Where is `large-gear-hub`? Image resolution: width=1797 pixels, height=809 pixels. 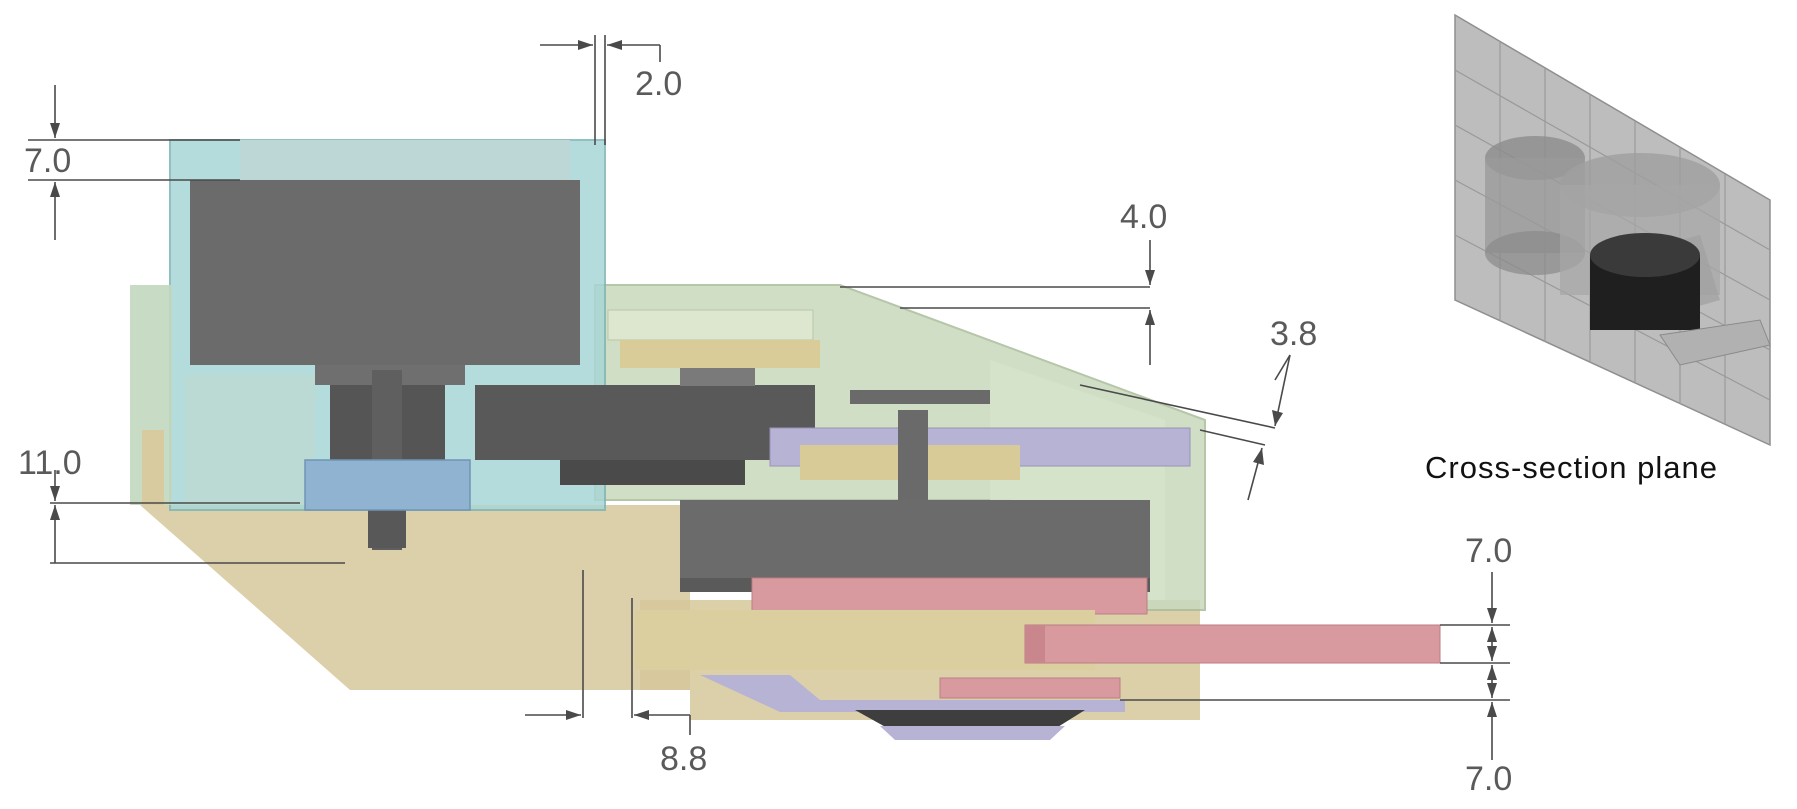
large-gear-hub is located at coordinates (652, 472).